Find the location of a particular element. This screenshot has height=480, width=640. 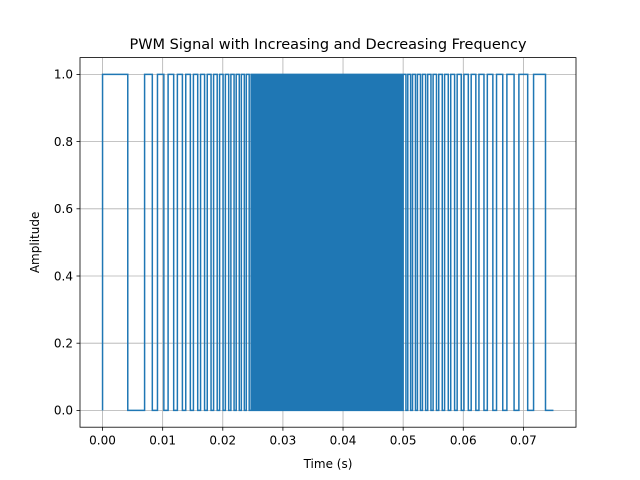

x-axis-ticks: 0.00 0.01 0.02 0.03 0.04 0.05 0.06 0.07 is located at coordinates (313, 437).